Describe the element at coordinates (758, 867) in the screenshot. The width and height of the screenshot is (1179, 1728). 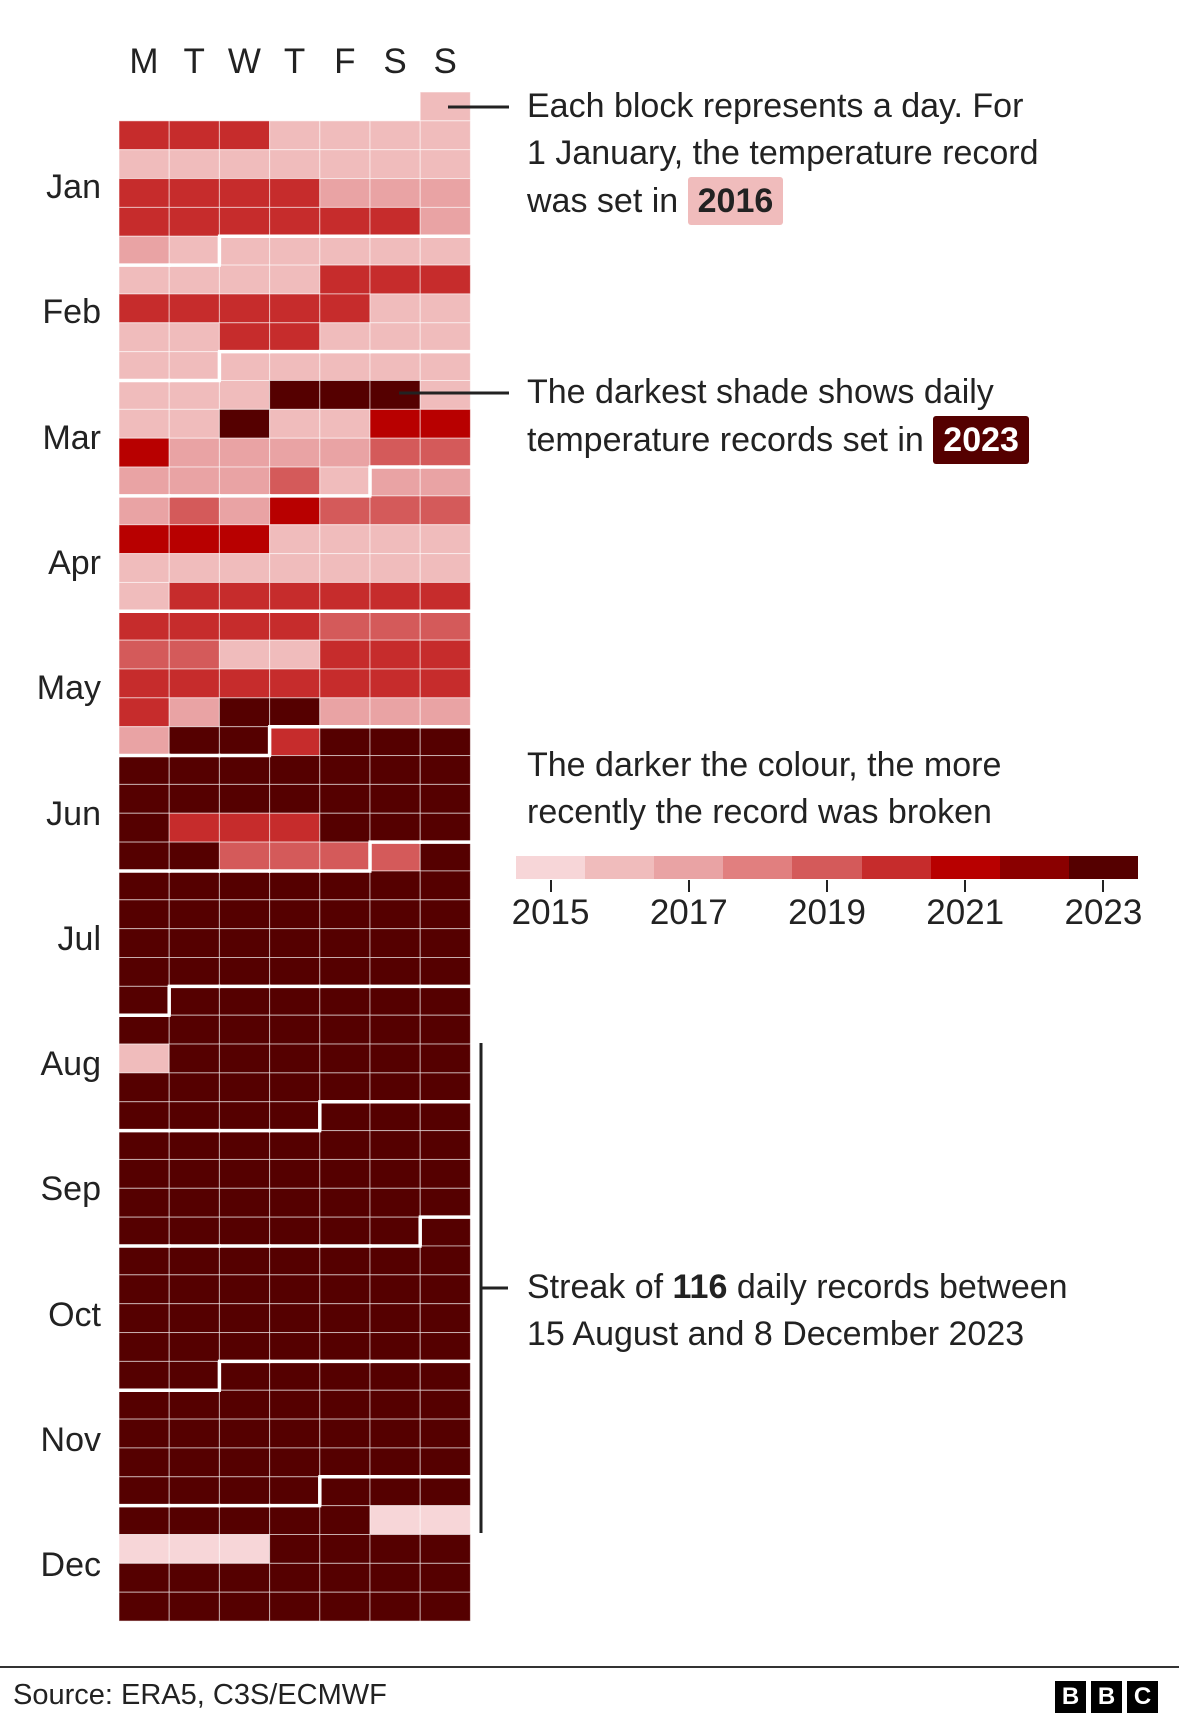
I see `legend-swatch` at that location.